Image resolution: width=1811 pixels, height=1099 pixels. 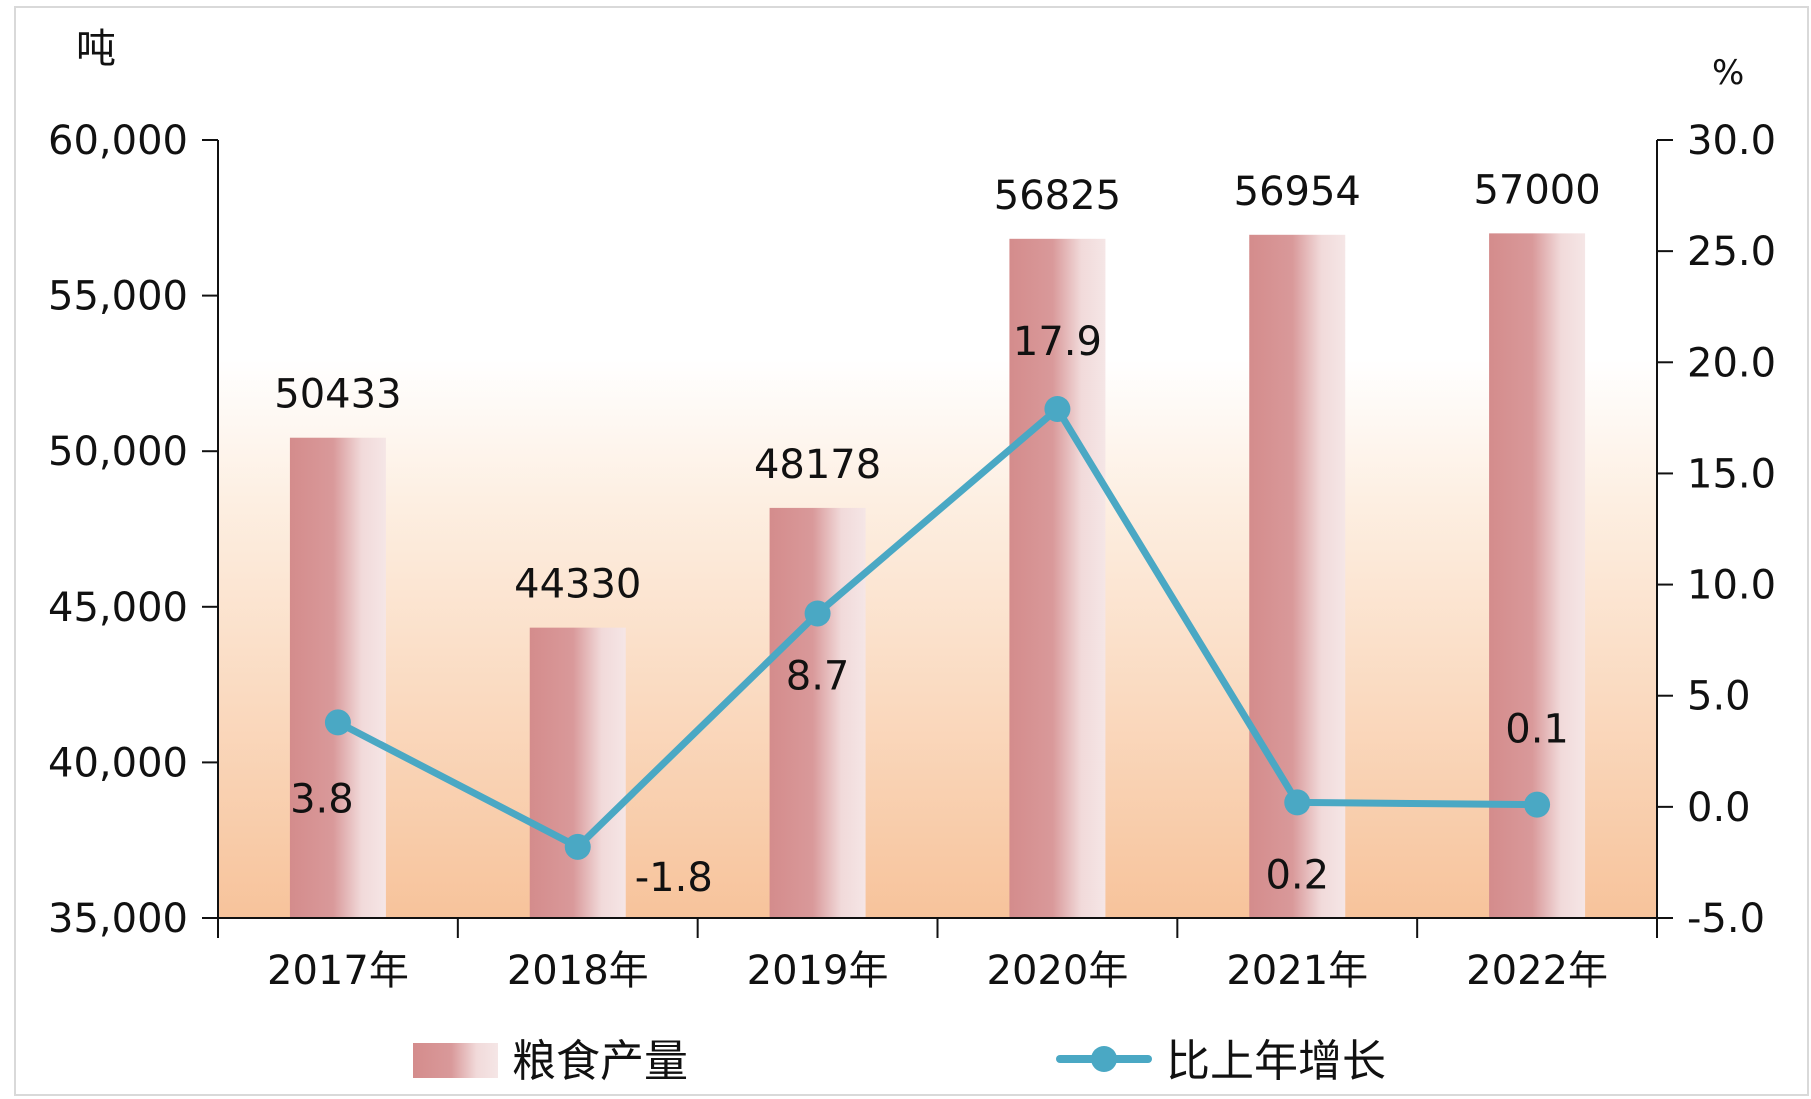 What do you see at coordinates (118, 608) in the screenshot?
I see `left-axis-tick-label: 45,000` at bounding box center [118, 608].